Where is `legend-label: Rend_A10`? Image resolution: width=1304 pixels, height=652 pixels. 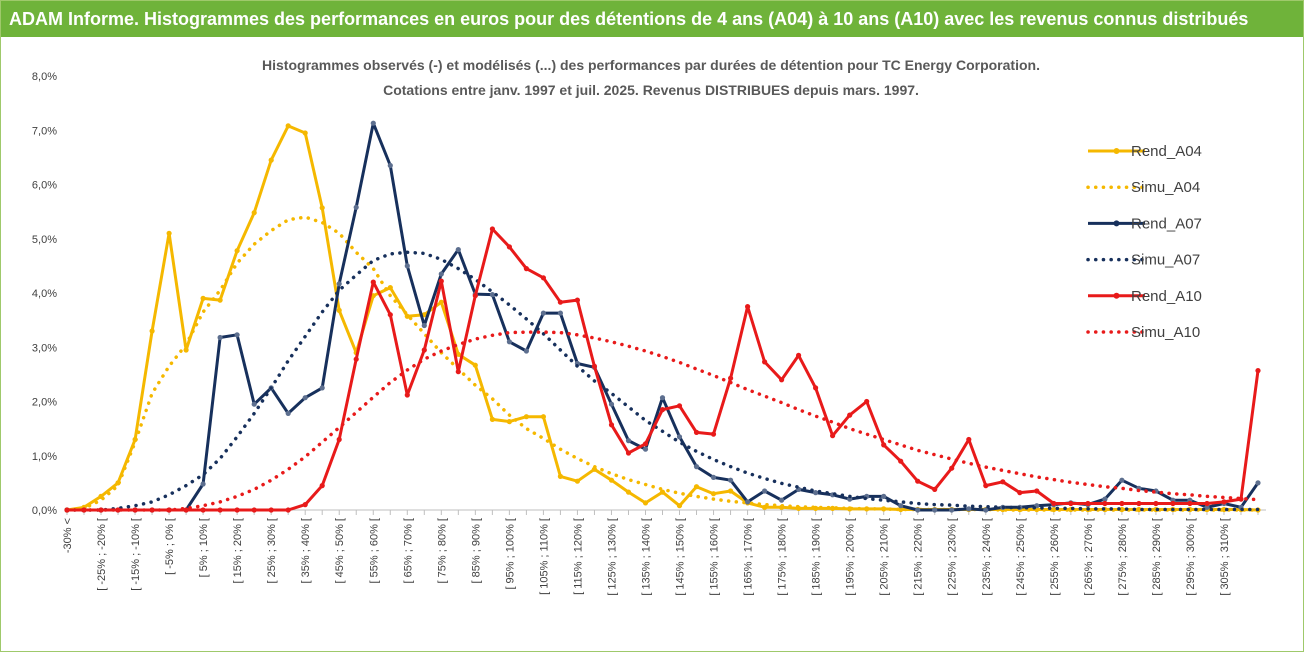 legend-label: Rend_A10 is located at coordinates (1166, 296).